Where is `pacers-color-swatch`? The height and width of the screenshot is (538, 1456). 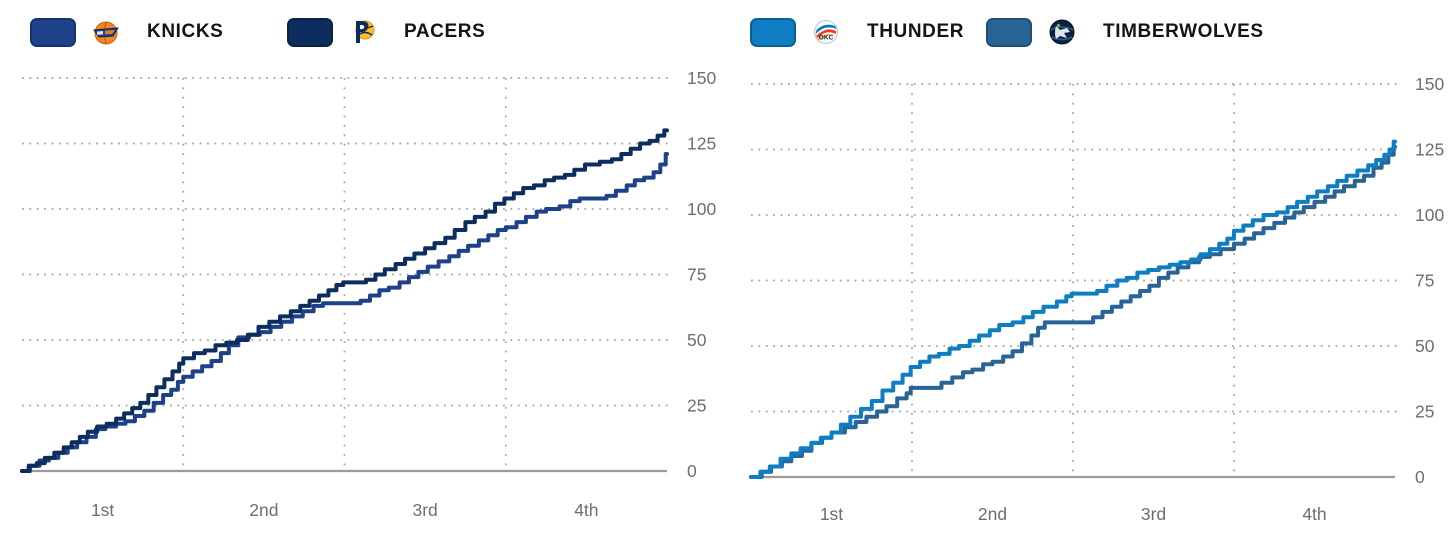
pacers-color-swatch is located at coordinates (310, 32).